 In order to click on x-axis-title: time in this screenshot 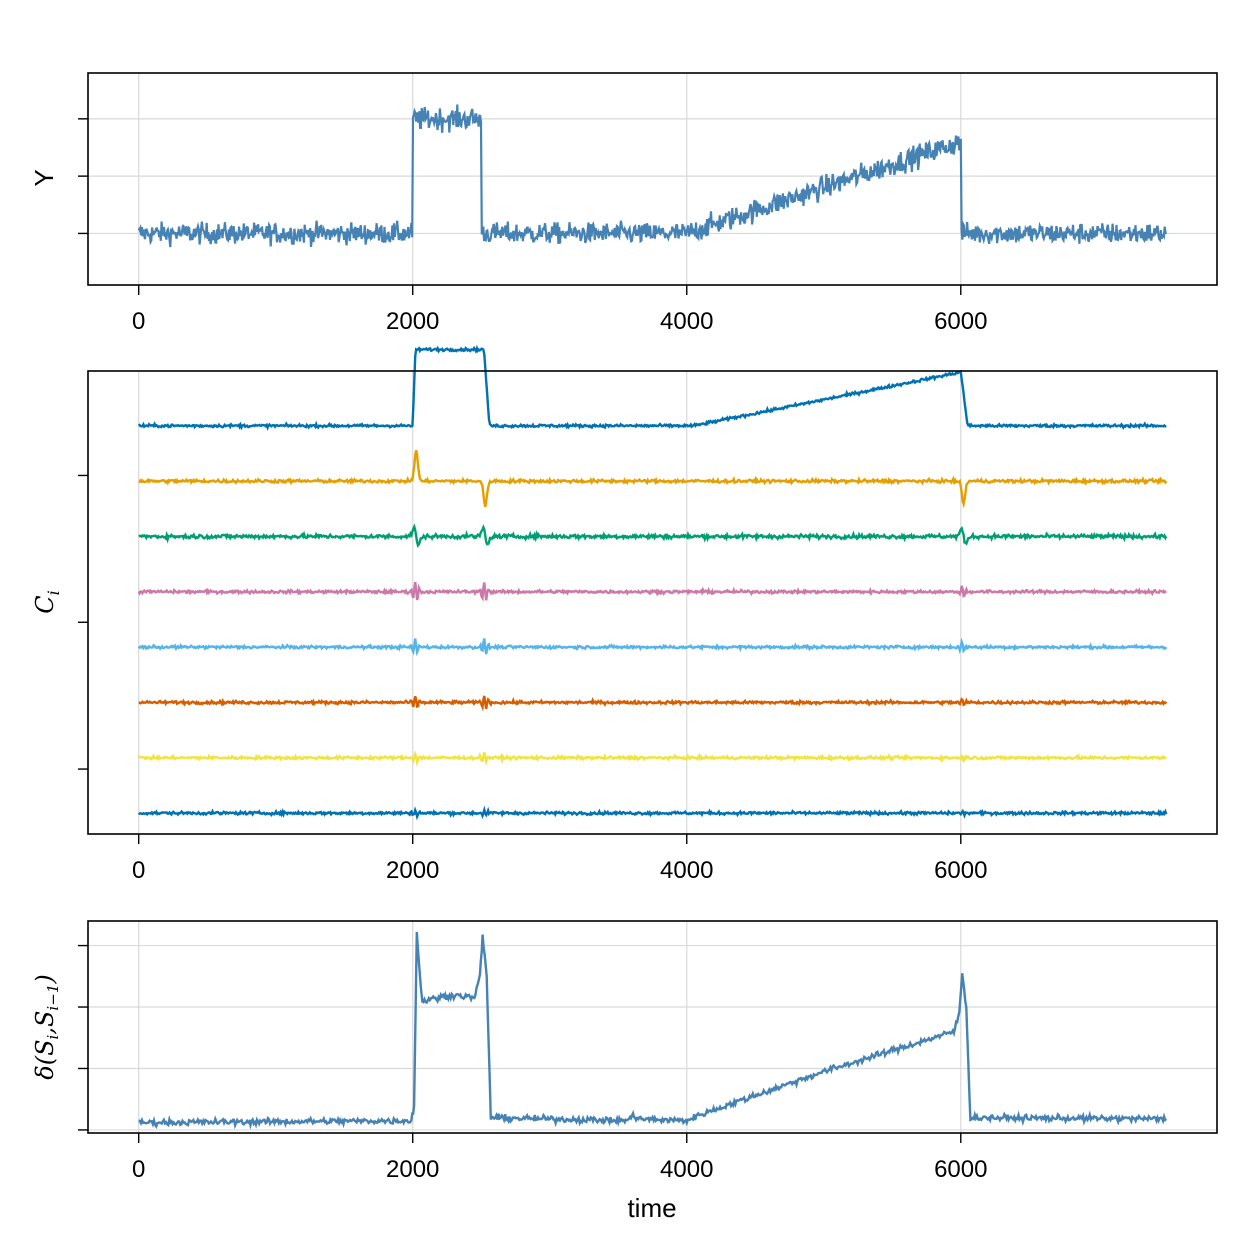, I will do `click(651, 1208)`.